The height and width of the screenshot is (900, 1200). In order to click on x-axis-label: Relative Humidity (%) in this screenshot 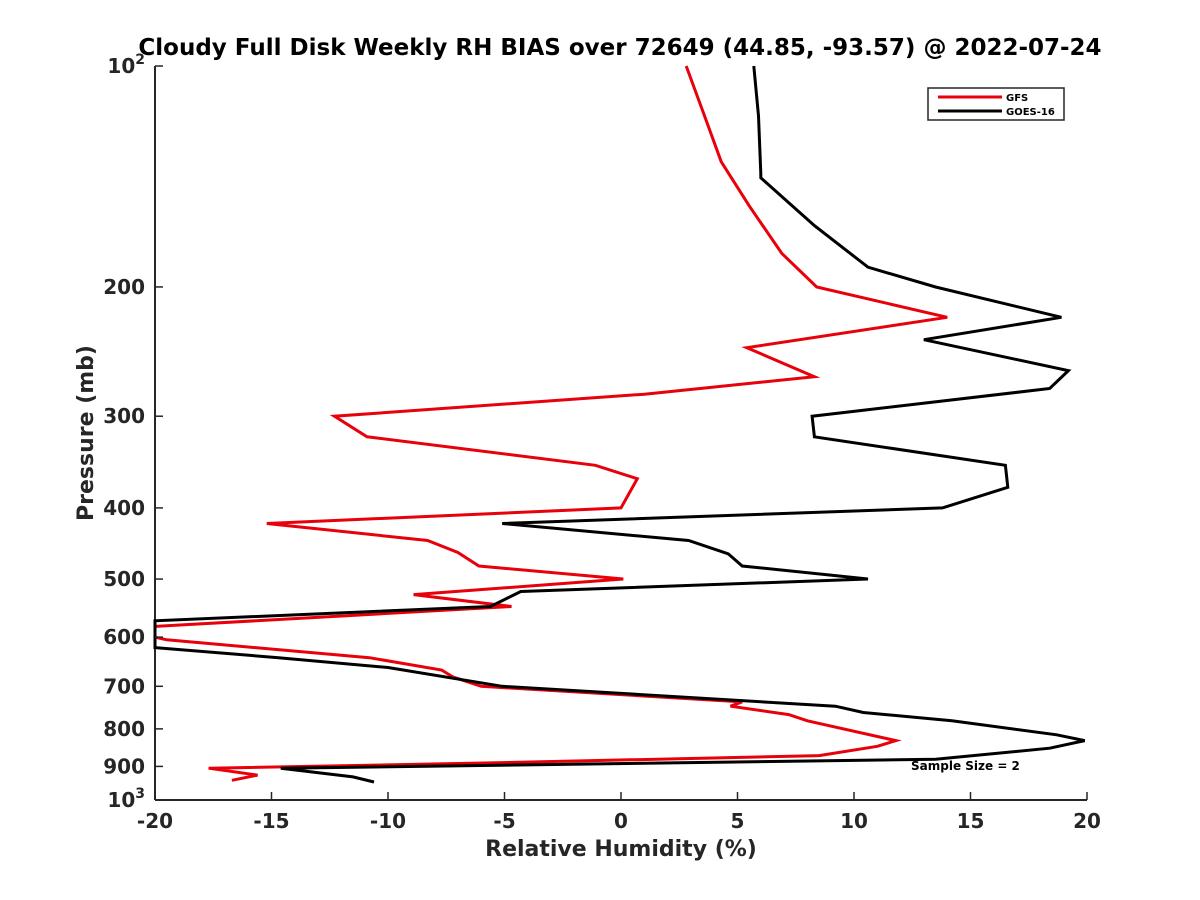, I will do `click(621, 849)`.